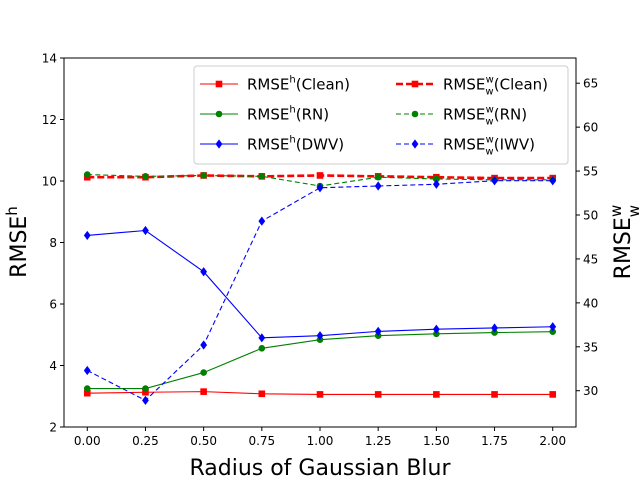 Image resolution: width=640 pixels, height=480 pixels. What do you see at coordinates (264, 114) in the screenshot?
I see `legend-item: RMSEh(RN)` at bounding box center [264, 114].